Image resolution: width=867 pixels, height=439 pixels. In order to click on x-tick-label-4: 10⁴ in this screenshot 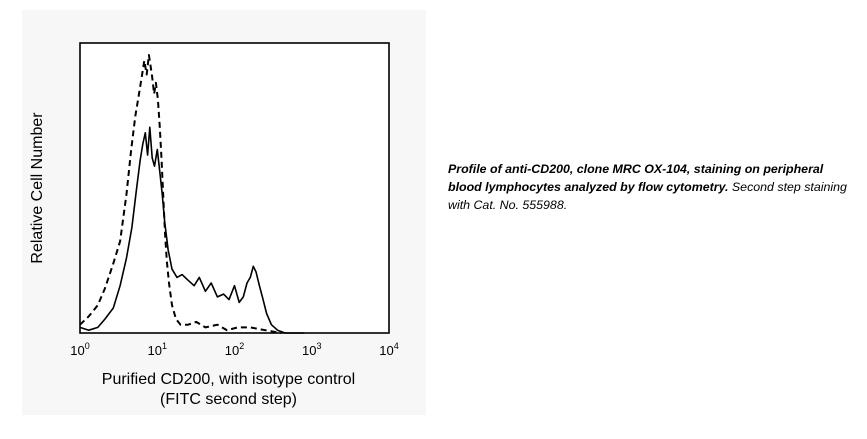, I will do `click(388, 349)`.